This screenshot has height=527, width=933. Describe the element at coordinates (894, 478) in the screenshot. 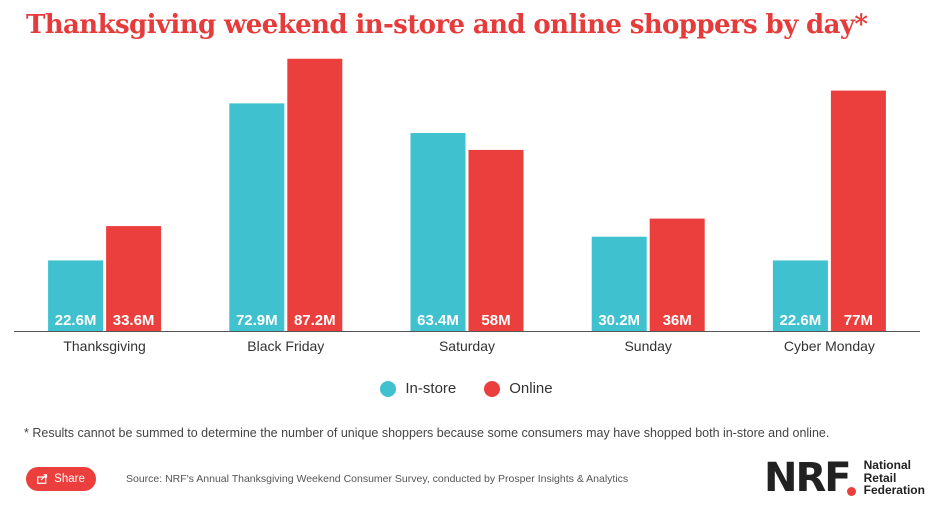

I see `logo-wordmark: National Retail Federation` at that location.